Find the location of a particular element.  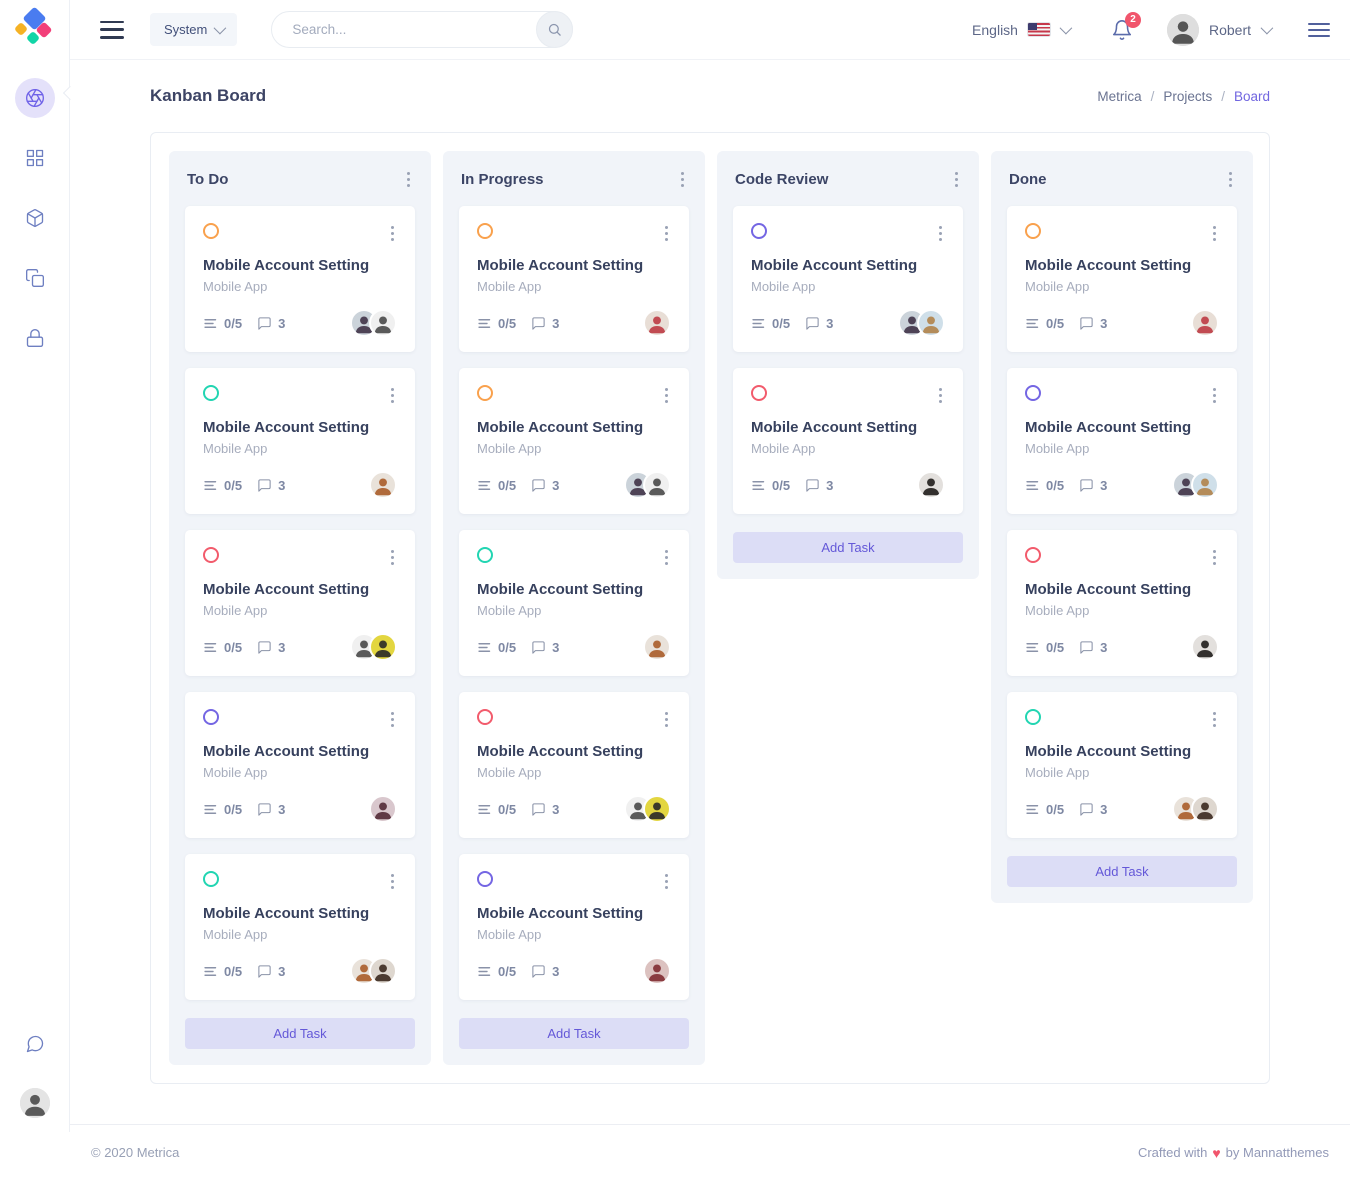

avatar-woman-blonde is located at coordinates (1205, 485).